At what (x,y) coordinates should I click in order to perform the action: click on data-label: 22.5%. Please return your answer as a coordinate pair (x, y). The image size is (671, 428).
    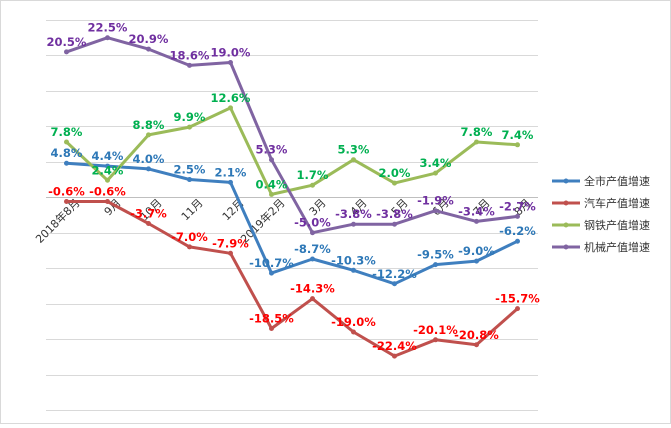
    Looking at the image, I should click on (108, 28).